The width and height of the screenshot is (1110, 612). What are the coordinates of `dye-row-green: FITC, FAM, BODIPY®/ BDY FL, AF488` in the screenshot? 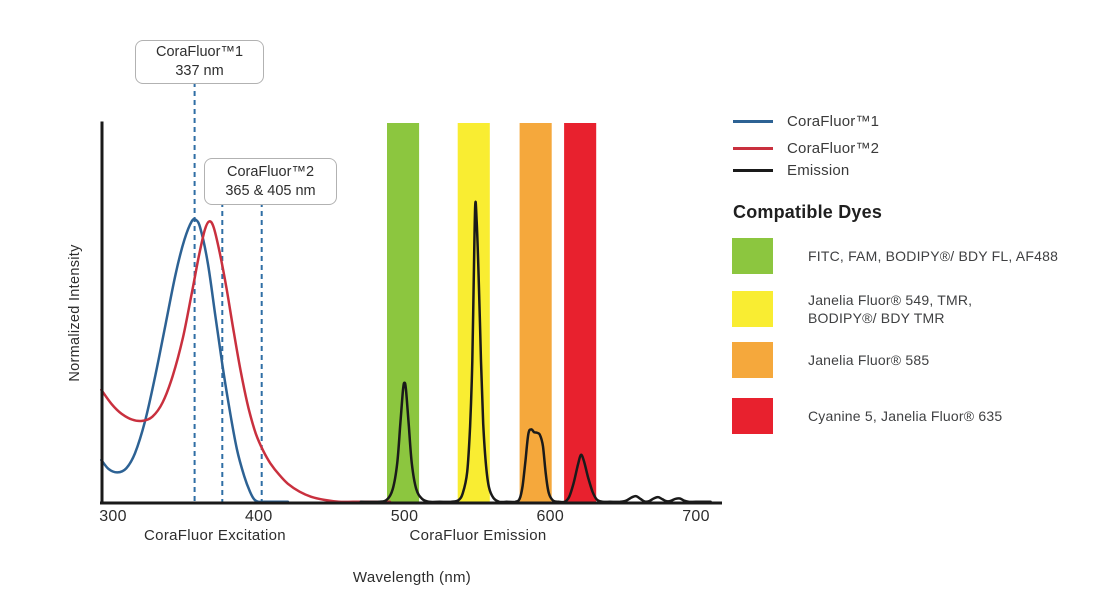 It's located at (895, 256).